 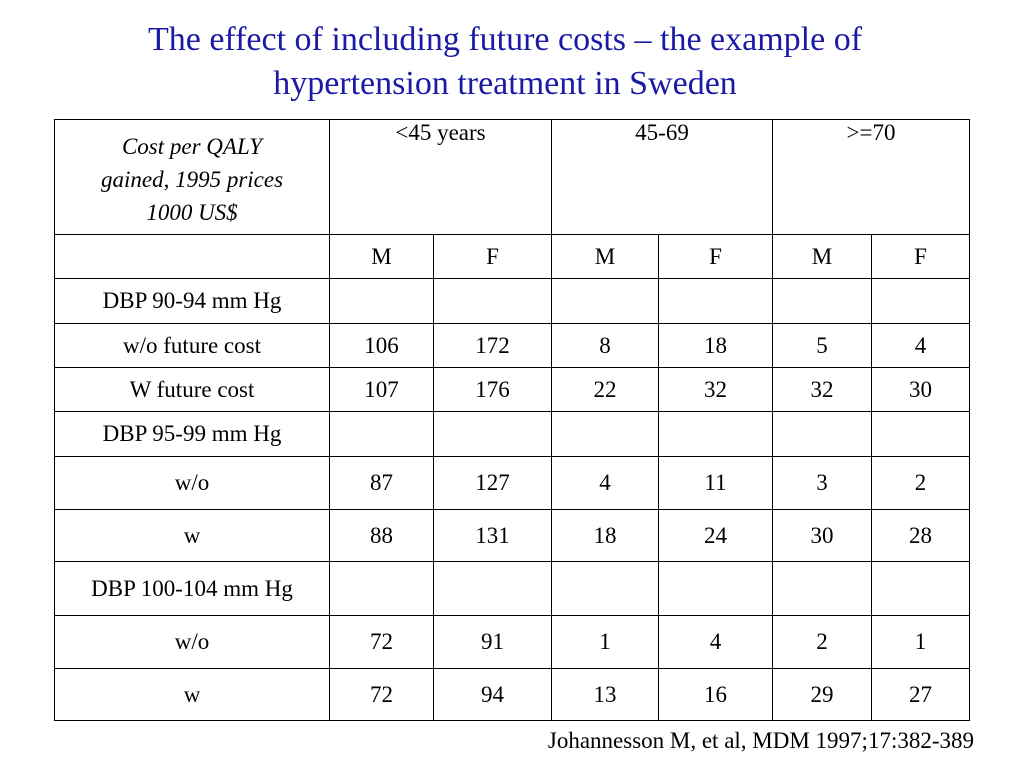 I want to click on value-cell: 106, so click(x=381, y=345).